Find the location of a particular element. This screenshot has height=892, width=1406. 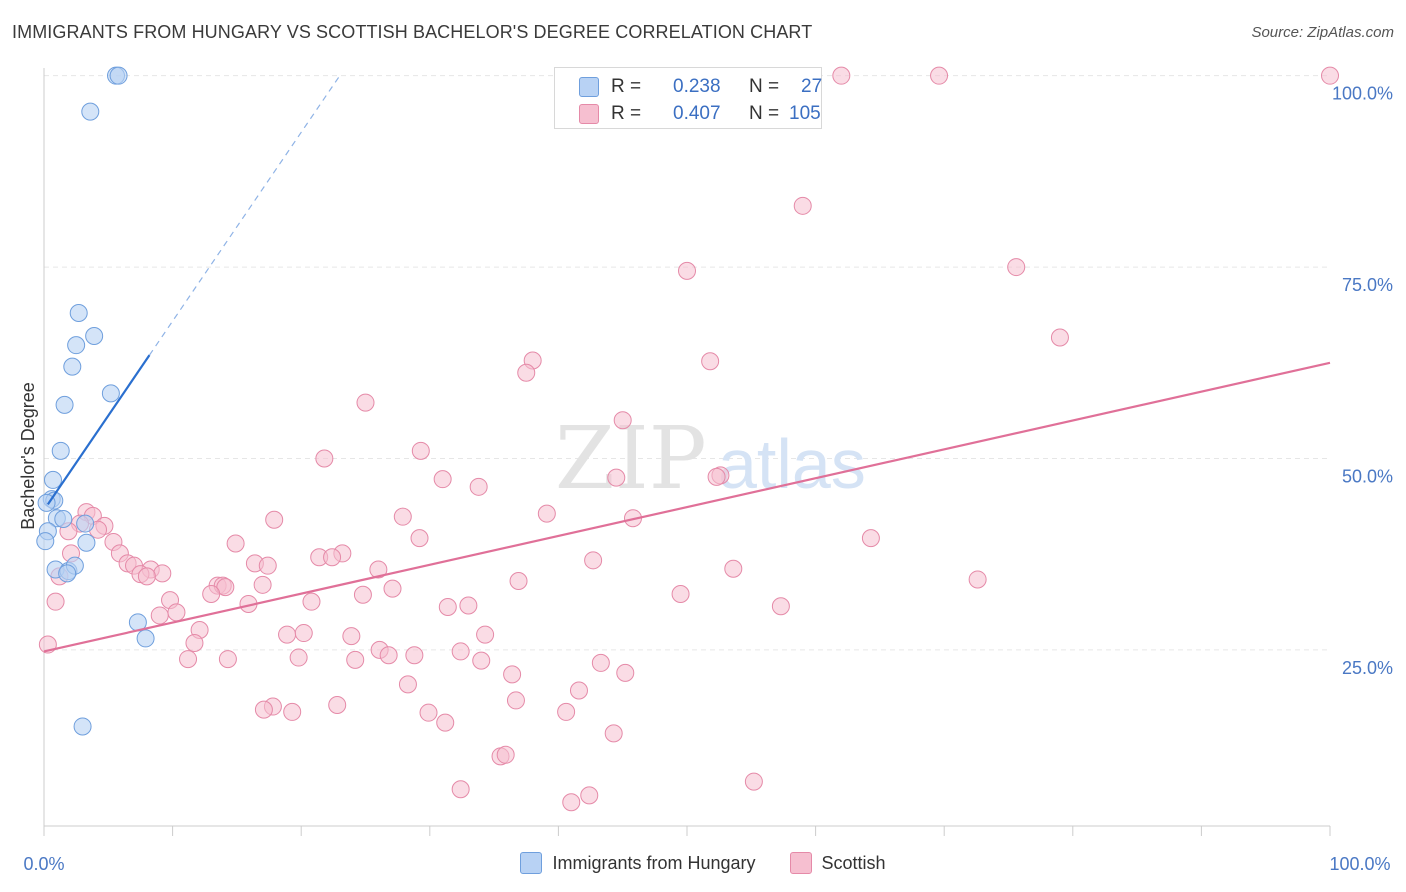

stats-swatch-hungary is located at coordinates (589, 87).